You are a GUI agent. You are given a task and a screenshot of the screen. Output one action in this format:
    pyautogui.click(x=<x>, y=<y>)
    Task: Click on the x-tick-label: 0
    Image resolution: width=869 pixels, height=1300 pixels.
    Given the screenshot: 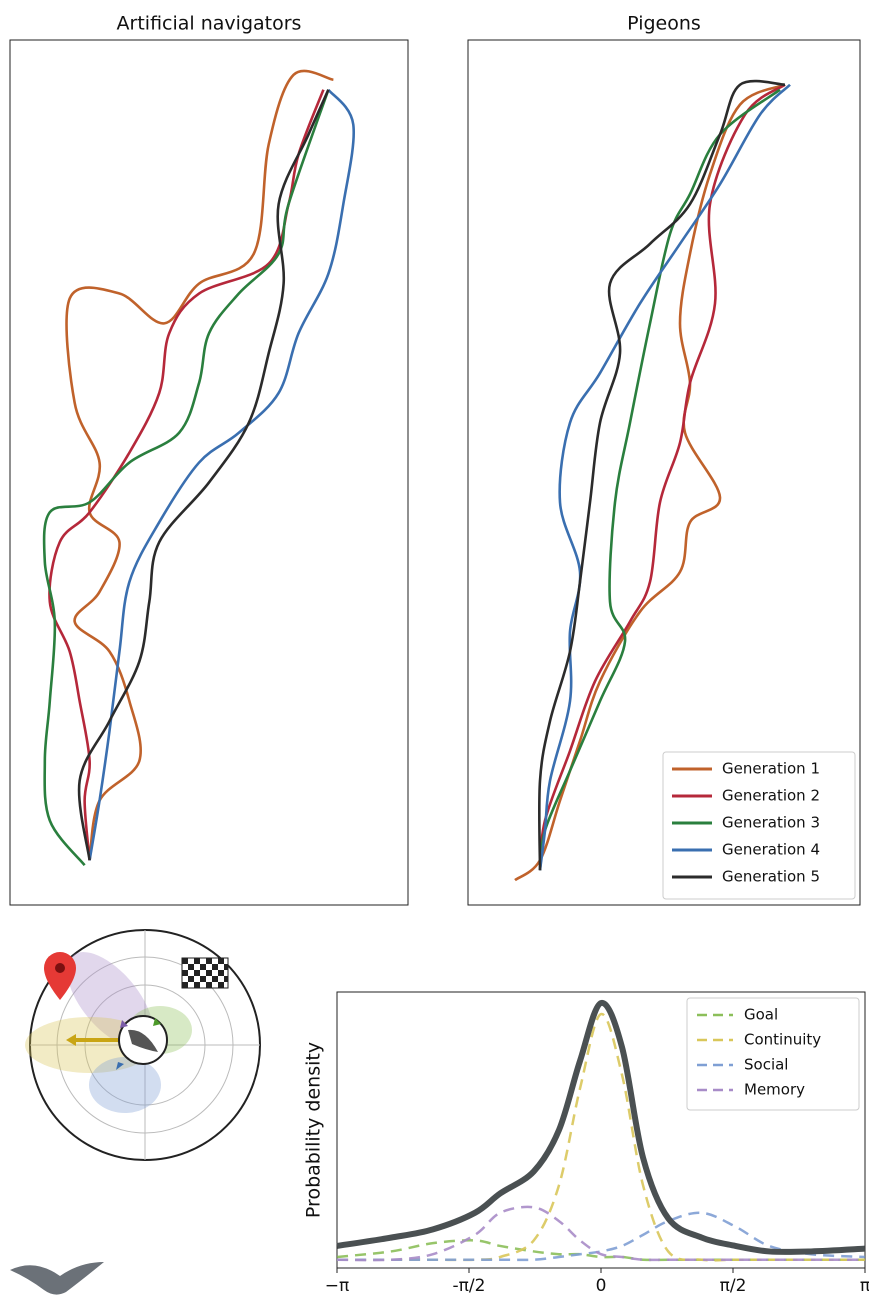 What is the action you would take?
    pyautogui.click(x=601, y=1286)
    